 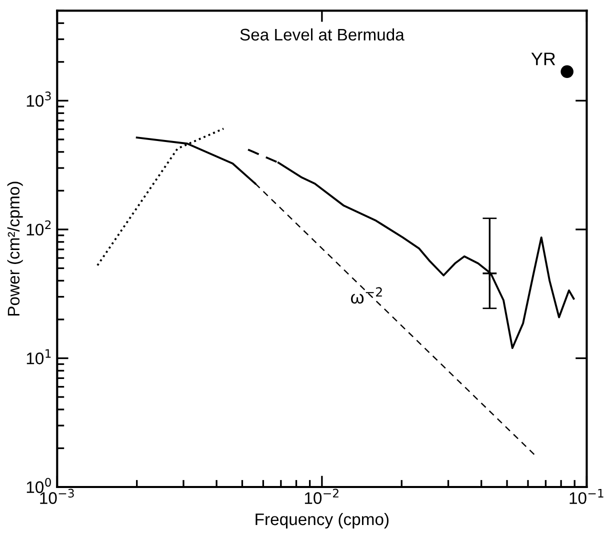 I want to click on x-tick-label: 10$^{−2}$, so click(x=321, y=496).